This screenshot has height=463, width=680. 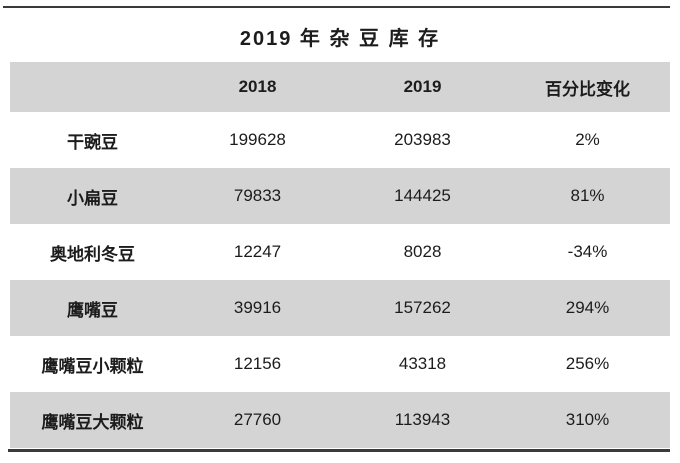 What do you see at coordinates (257, 139) in the screenshot?
I see `cell-2018: 199628` at bounding box center [257, 139].